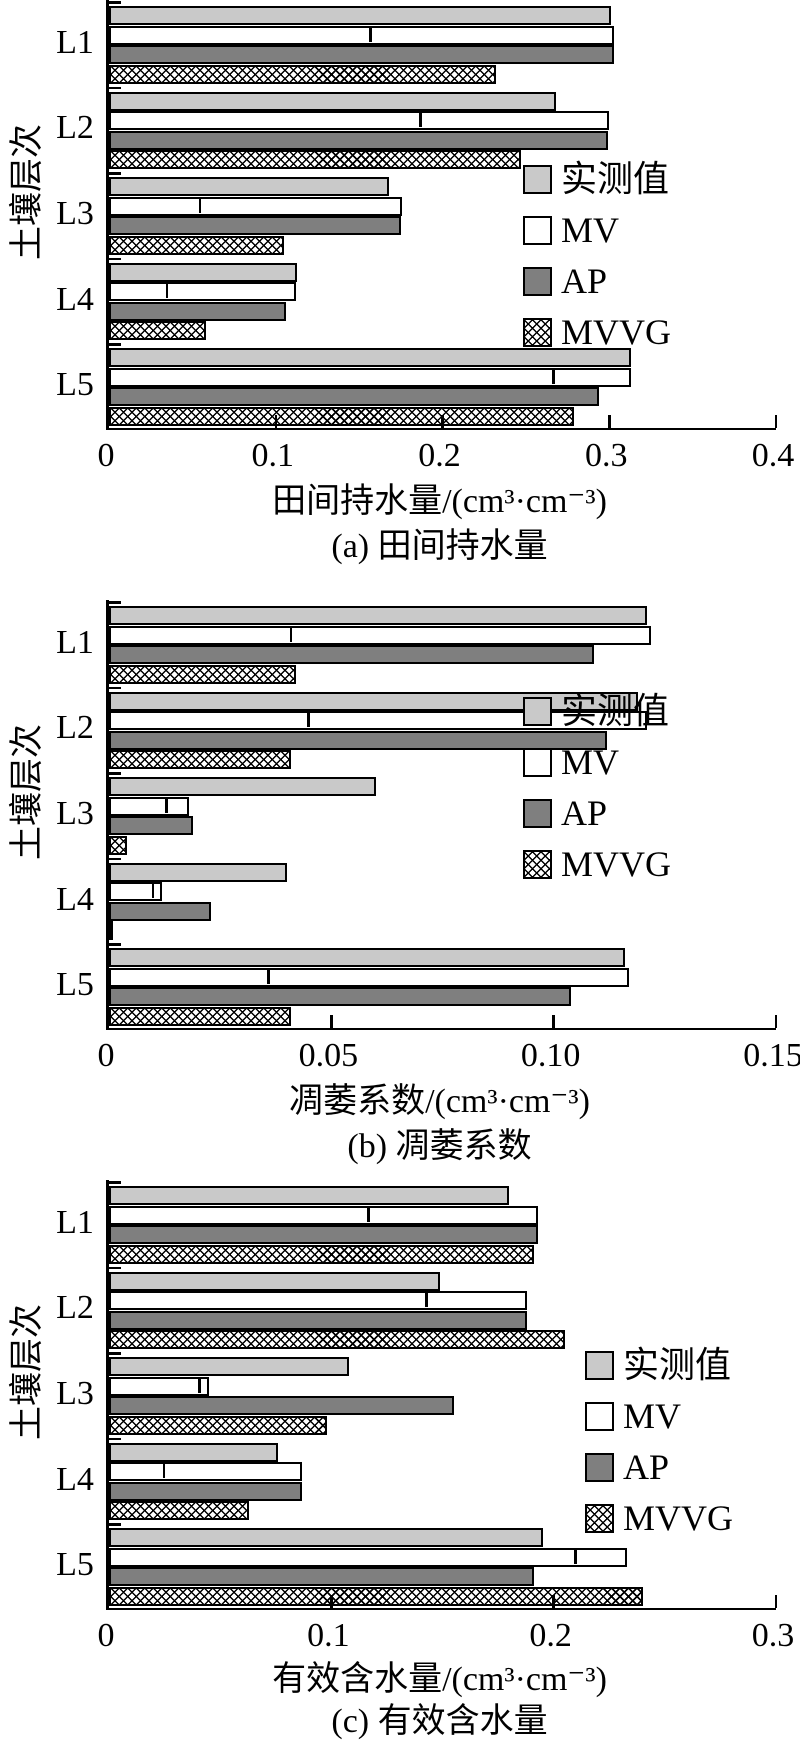 The image size is (800, 1742). I want to click on x-tick-label-0.1: 0.1, so click(273, 455).